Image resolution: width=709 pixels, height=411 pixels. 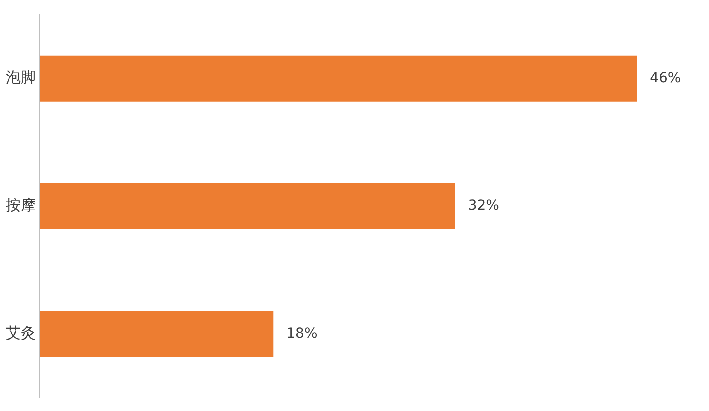 I want to click on data-label: 32%, so click(x=484, y=206).